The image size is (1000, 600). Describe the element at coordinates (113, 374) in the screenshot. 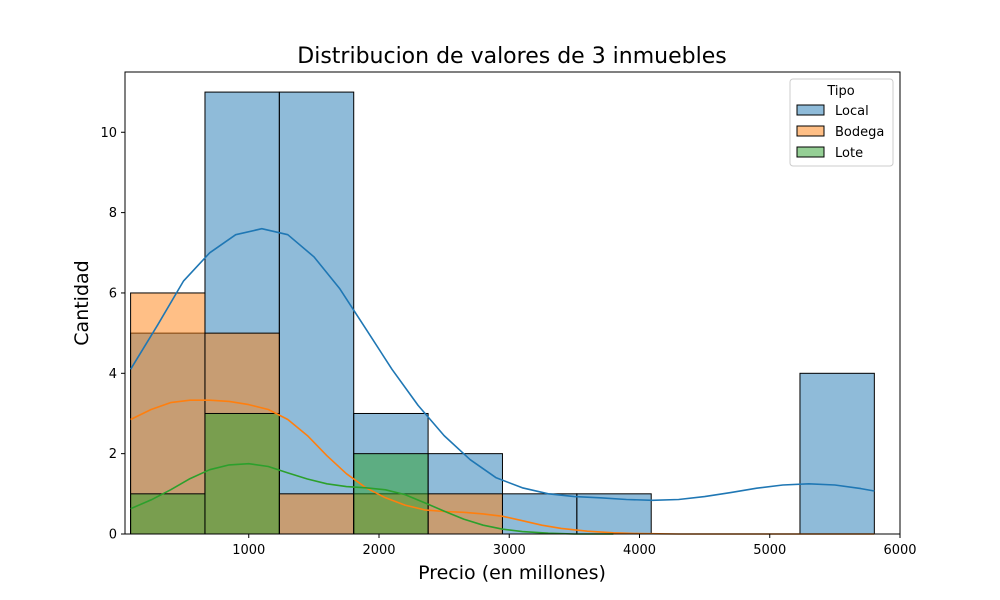

I see `y-tick-label-4: 4` at that location.